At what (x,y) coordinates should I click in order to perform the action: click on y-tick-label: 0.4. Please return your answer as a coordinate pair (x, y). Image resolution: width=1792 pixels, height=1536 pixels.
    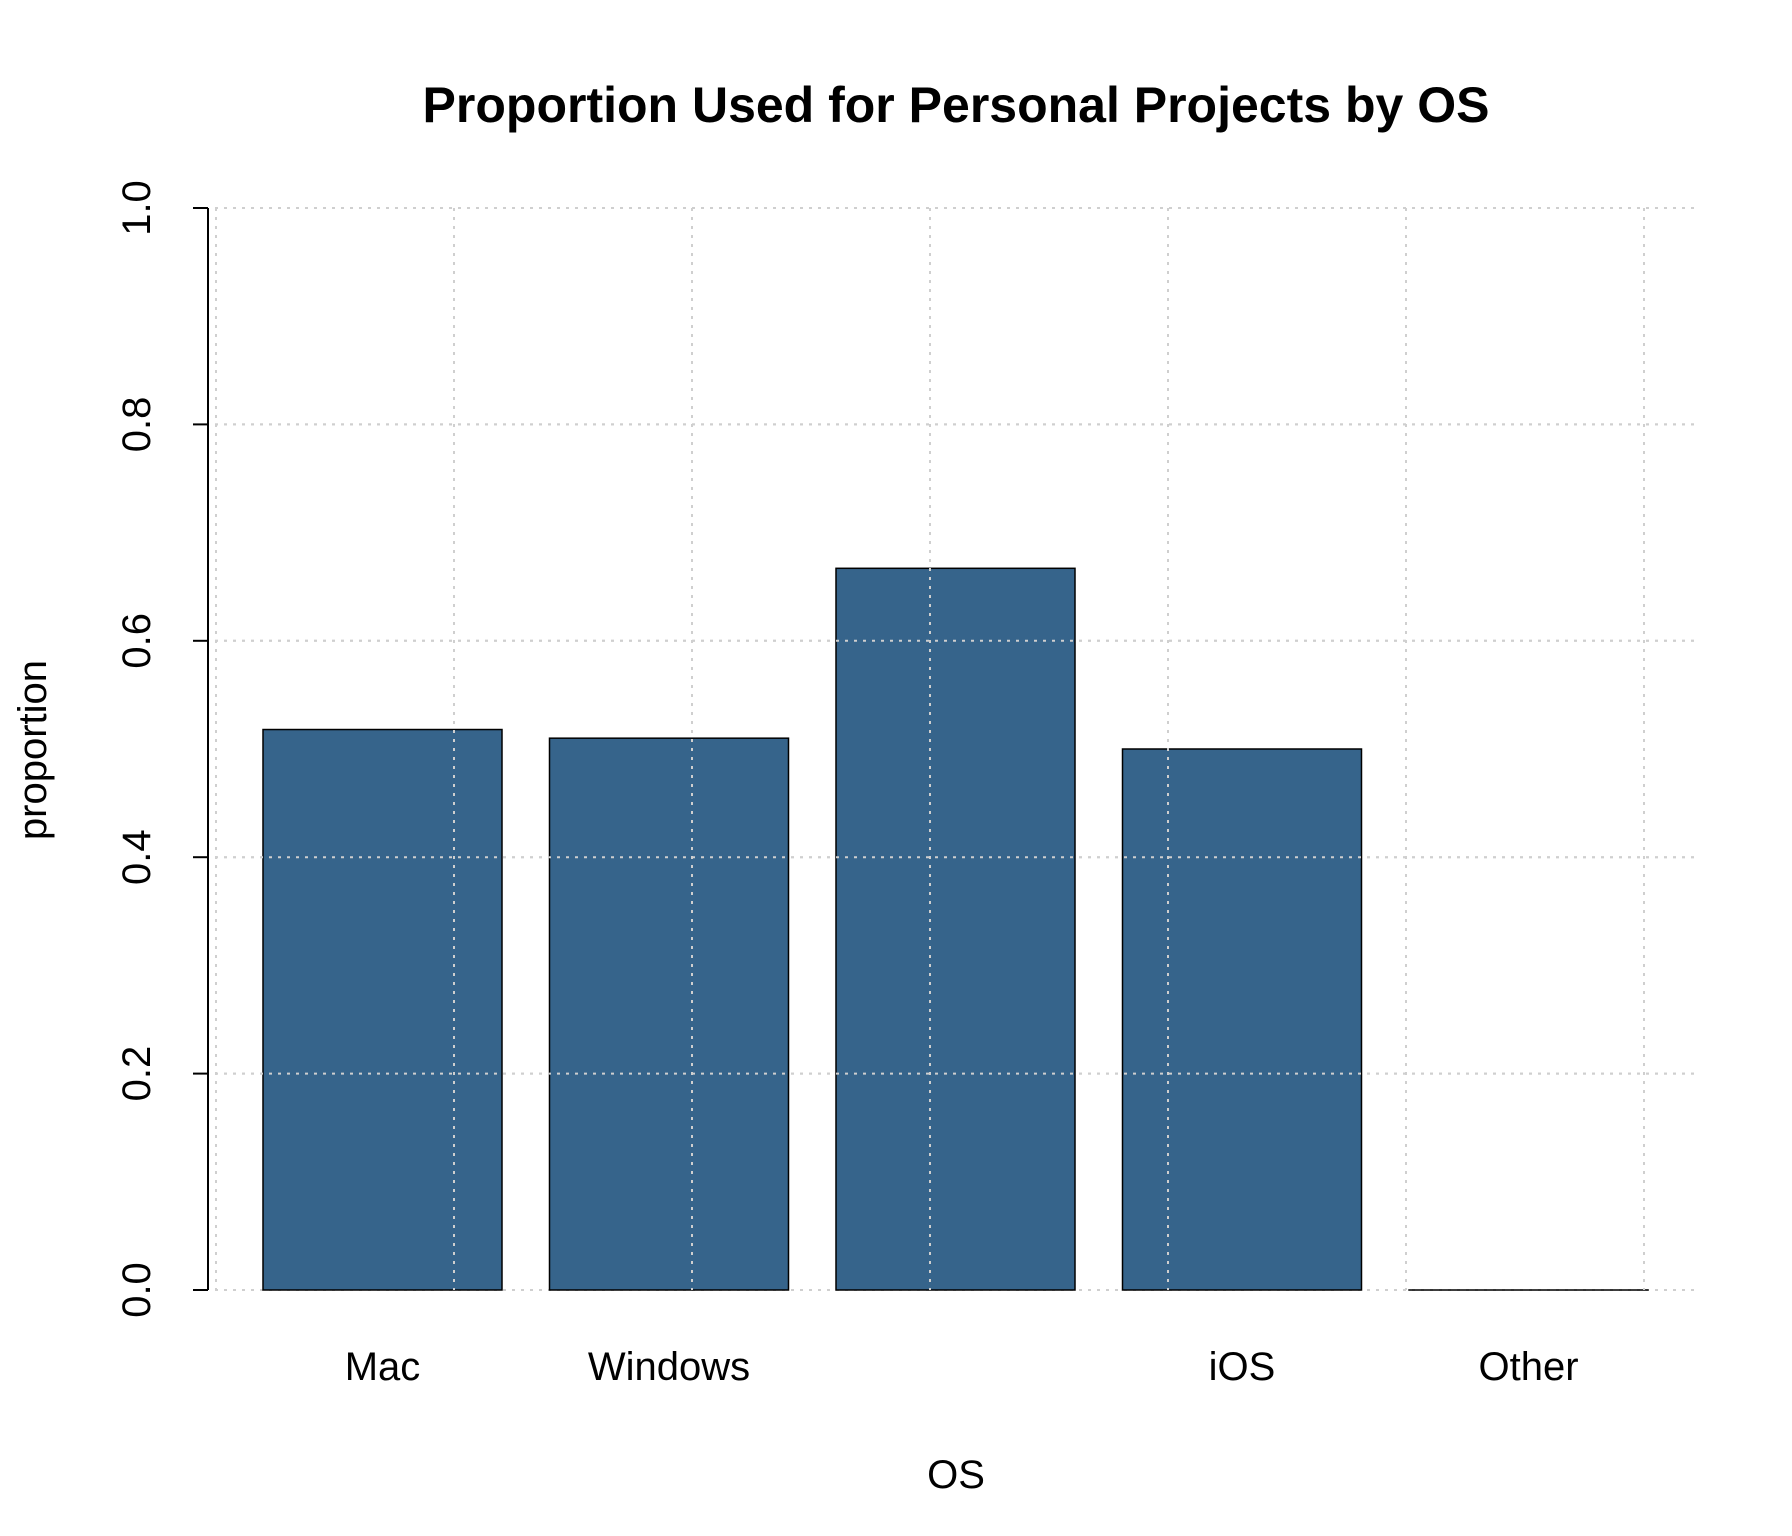
    Looking at the image, I should click on (137, 857).